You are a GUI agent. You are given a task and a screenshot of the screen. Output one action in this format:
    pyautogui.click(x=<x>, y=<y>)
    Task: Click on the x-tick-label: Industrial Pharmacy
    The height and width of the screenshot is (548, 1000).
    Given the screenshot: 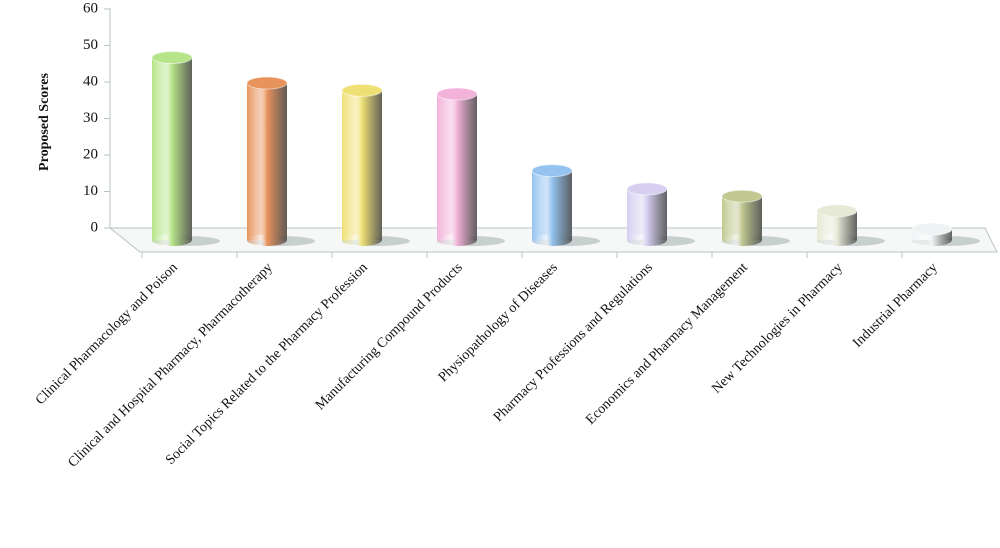 What is the action you would take?
    pyautogui.click(x=895, y=305)
    